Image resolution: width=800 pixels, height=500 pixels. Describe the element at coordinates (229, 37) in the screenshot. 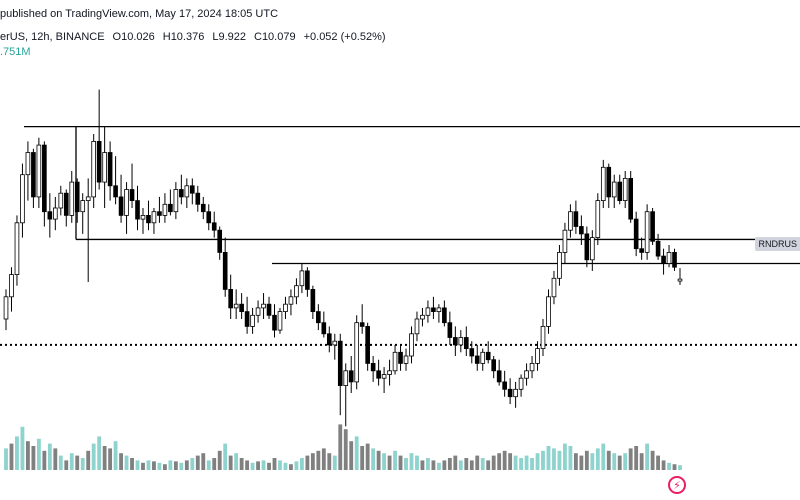

I see `low-value: L9.922` at that location.